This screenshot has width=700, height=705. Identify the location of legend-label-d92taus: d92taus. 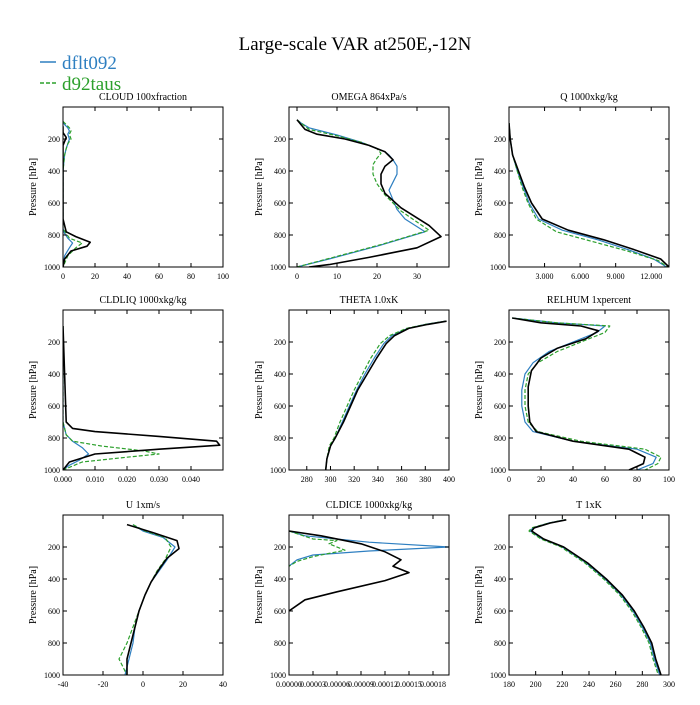
(91, 84).